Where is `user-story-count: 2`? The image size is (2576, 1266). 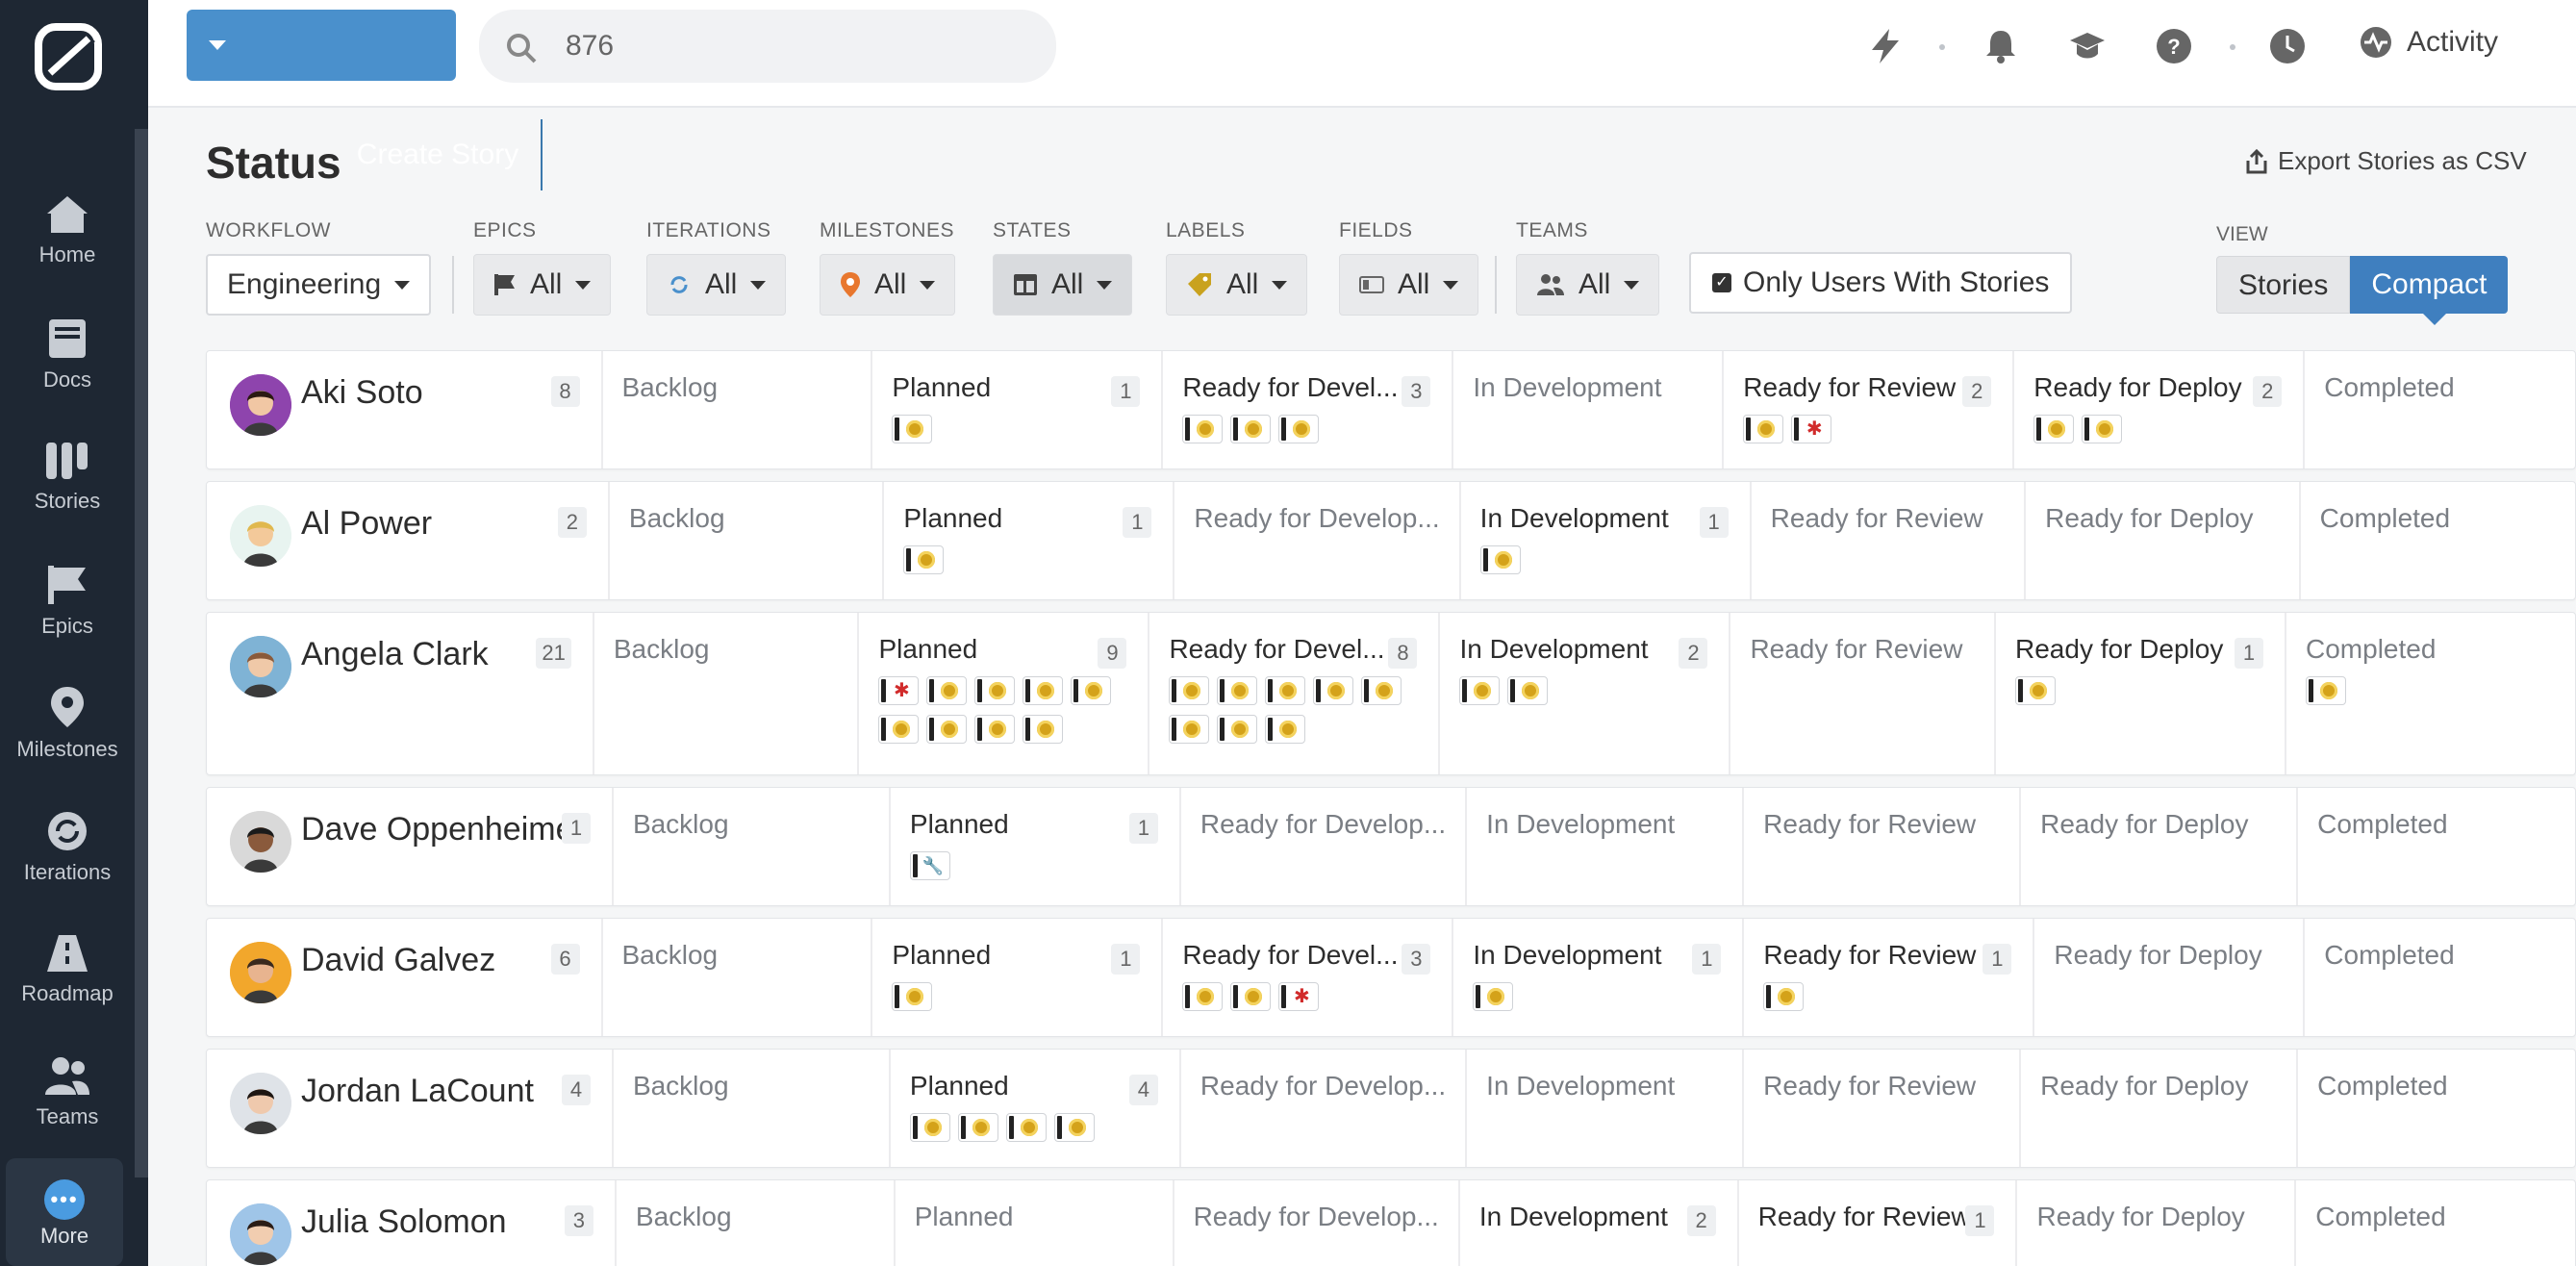 user-story-count: 2 is located at coordinates (572, 522).